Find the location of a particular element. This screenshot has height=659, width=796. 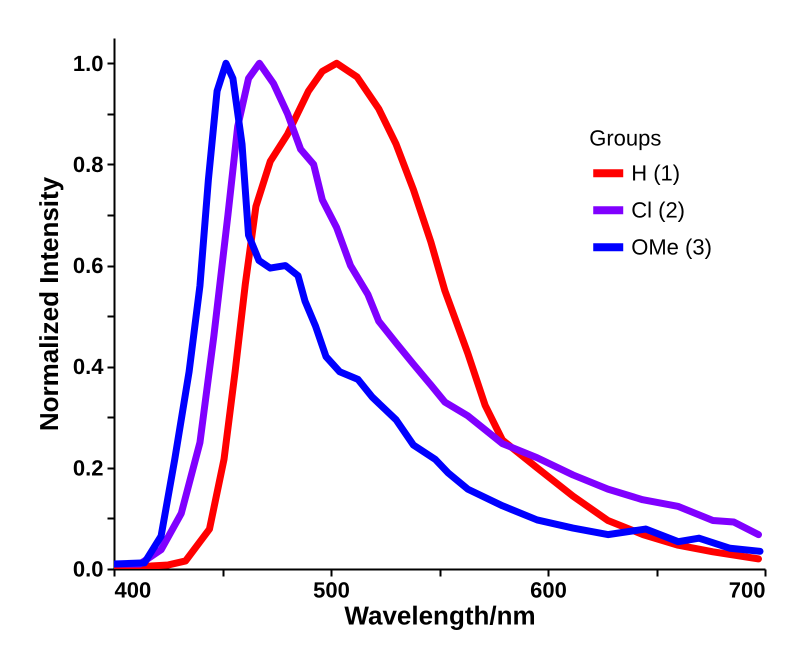

legend-label: Cl (2) is located at coordinates (658, 209).